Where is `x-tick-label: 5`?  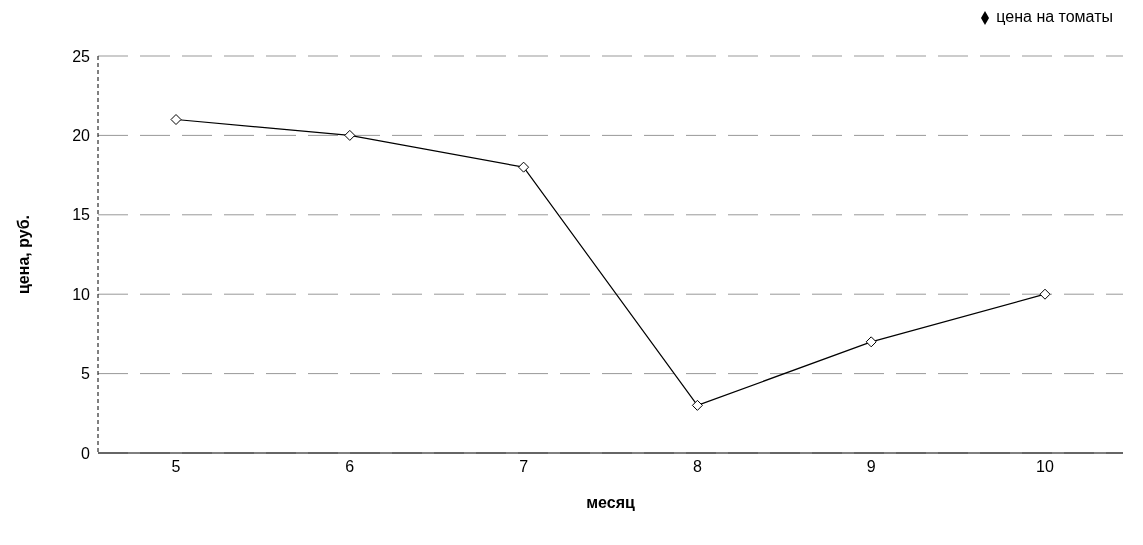 x-tick-label: 5 is located at coordinates (176, 467).